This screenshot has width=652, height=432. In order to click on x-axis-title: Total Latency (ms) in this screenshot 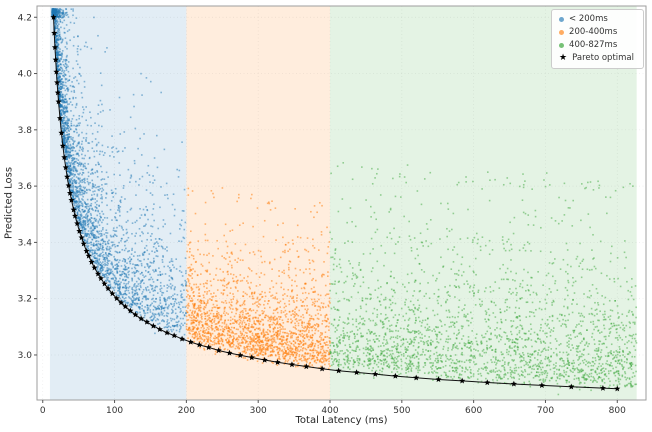, I will do `click(341, 420)`.